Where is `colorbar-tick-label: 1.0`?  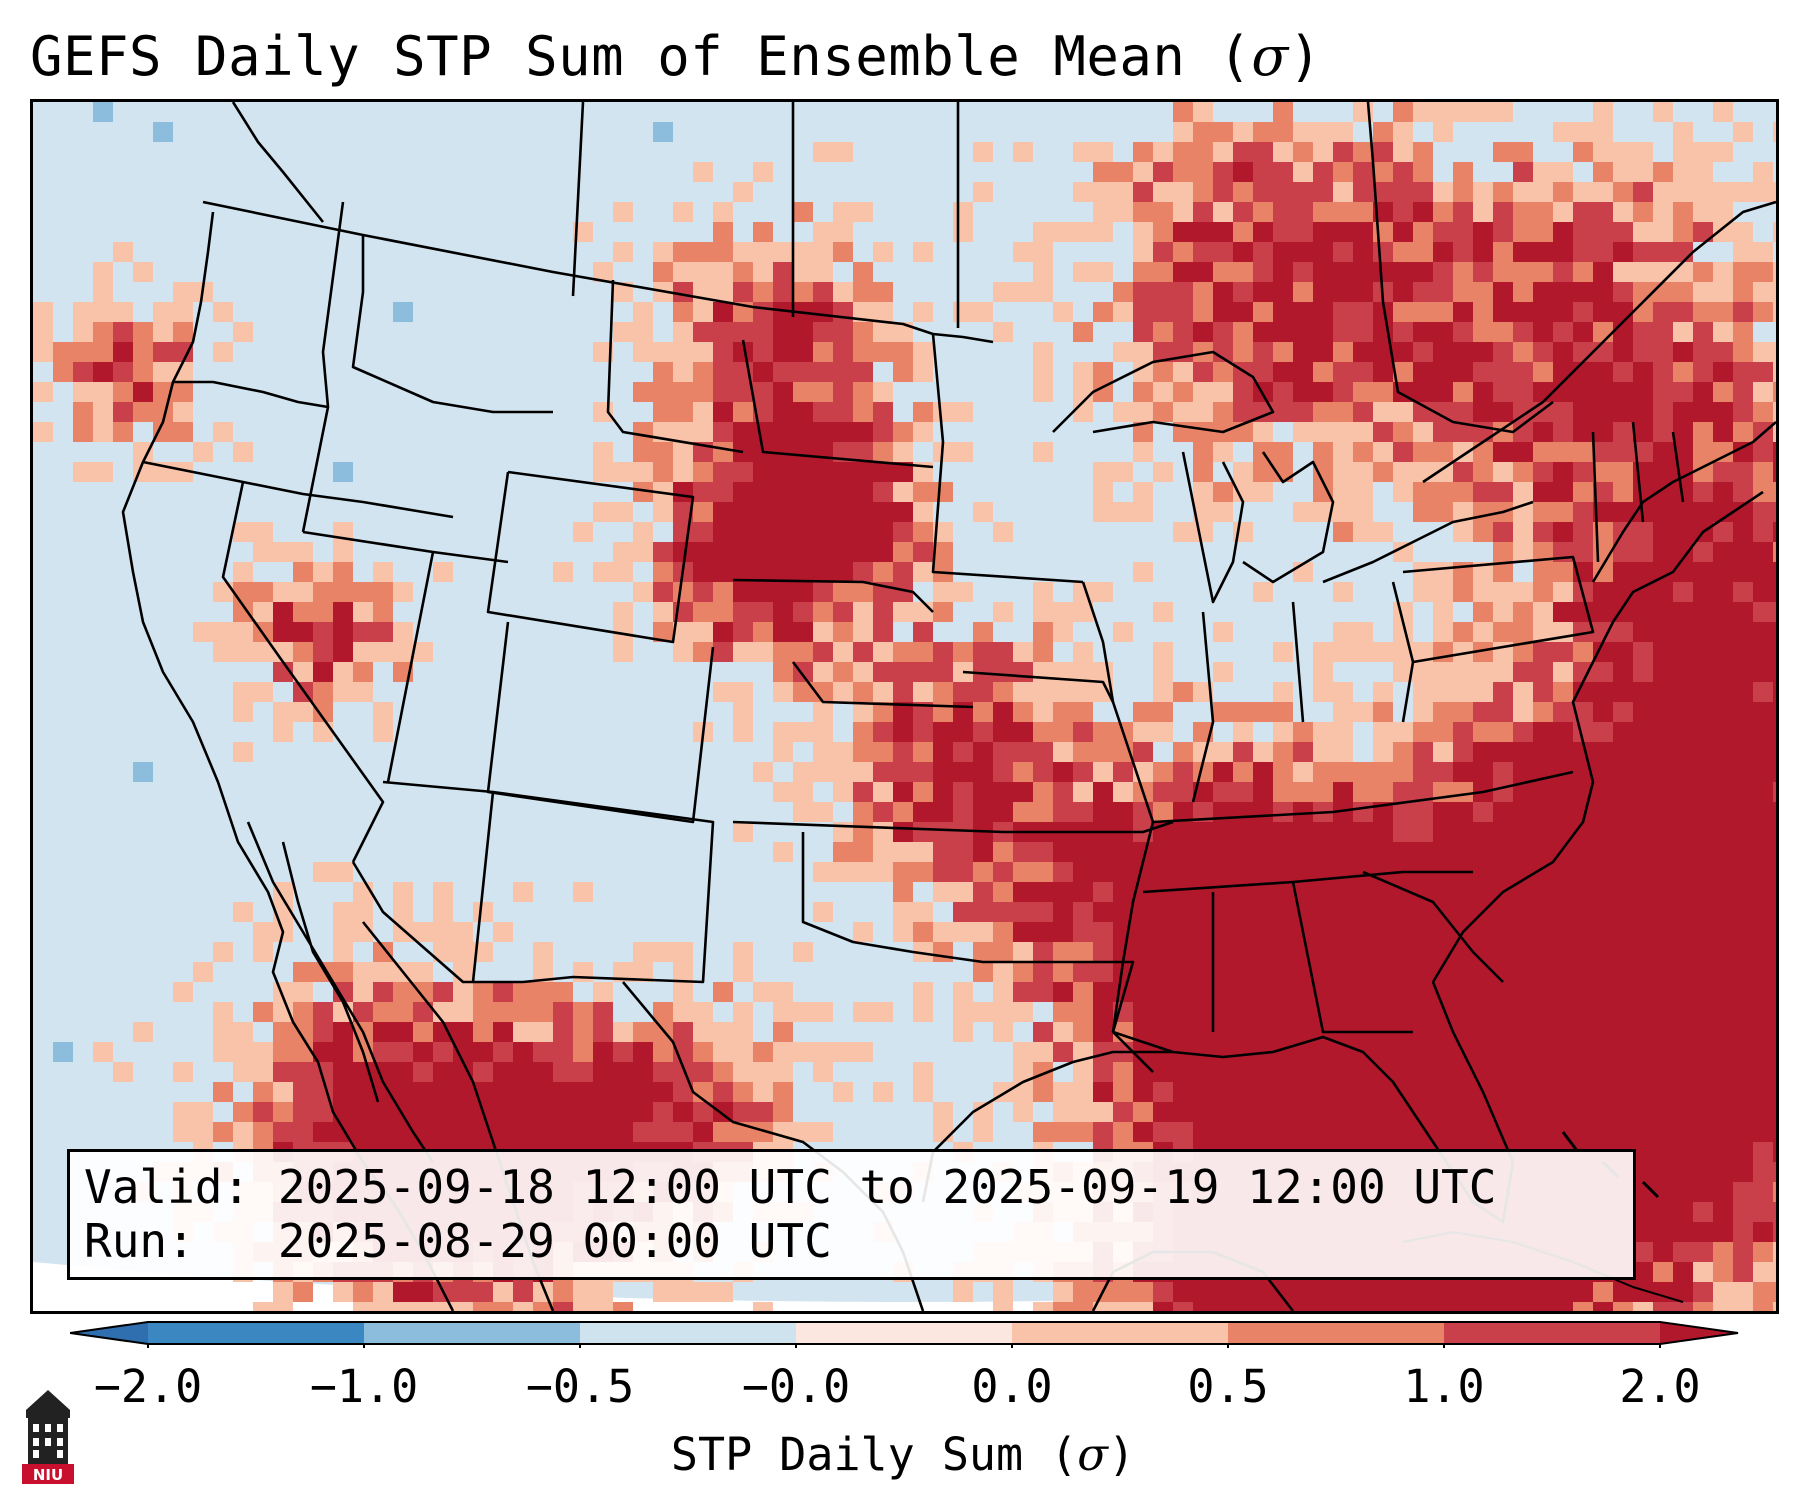
colorbar-tick-label: 1.0 is located at coordinates (1444, 1386).